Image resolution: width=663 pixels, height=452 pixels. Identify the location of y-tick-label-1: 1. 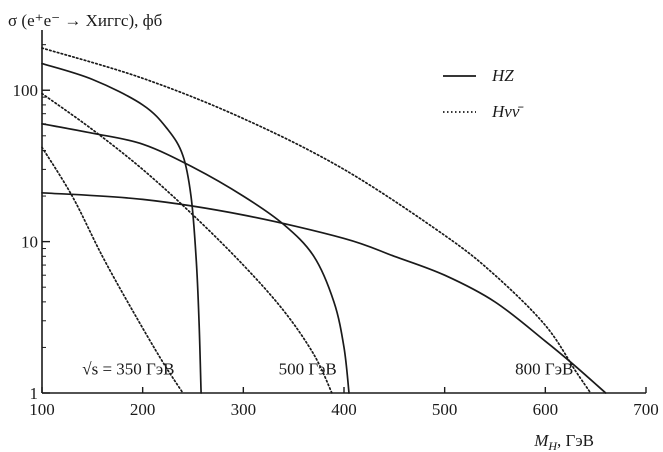
(34, 393).